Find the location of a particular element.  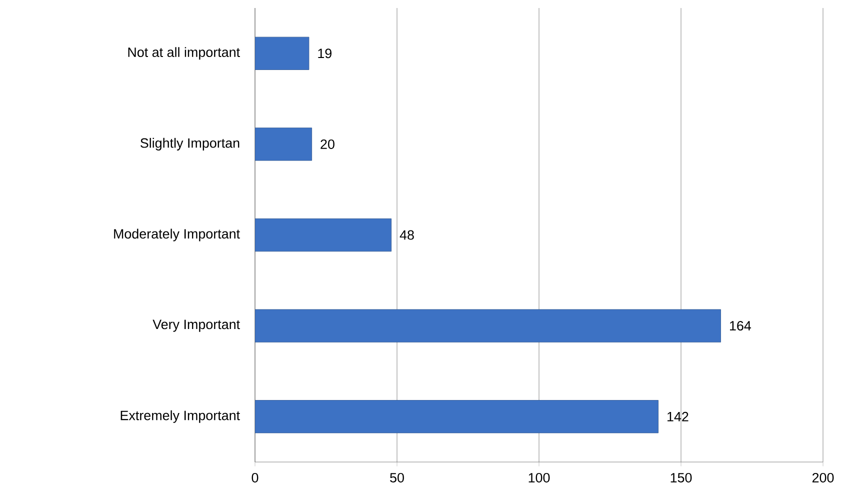

x-tick-label: 0 is located at coordinates (255, 477).